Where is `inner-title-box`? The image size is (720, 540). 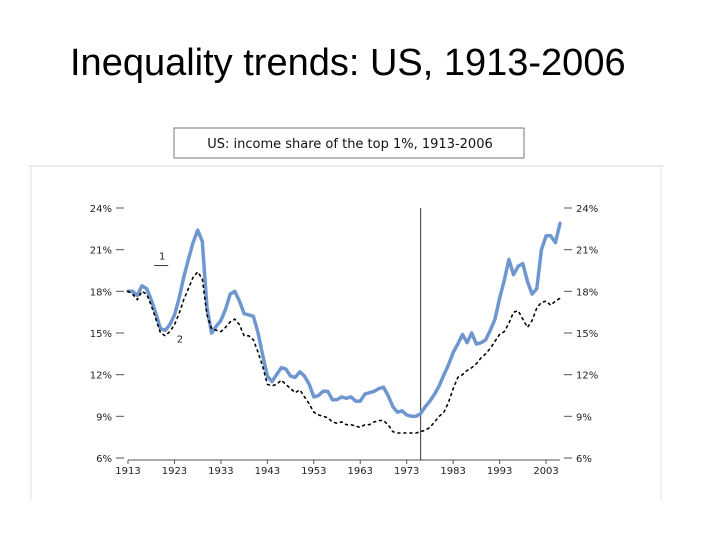 inner-title-box is located at coordinates (349, 143).